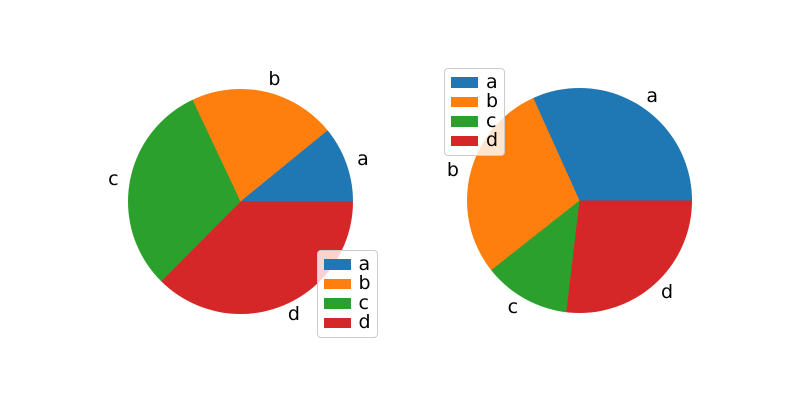 The width and height of the screenshot is (800, 400). Describe the element at coordinates (492, 81) in the screenshot. I see `pie-right-legend-label-a: a` at that location.